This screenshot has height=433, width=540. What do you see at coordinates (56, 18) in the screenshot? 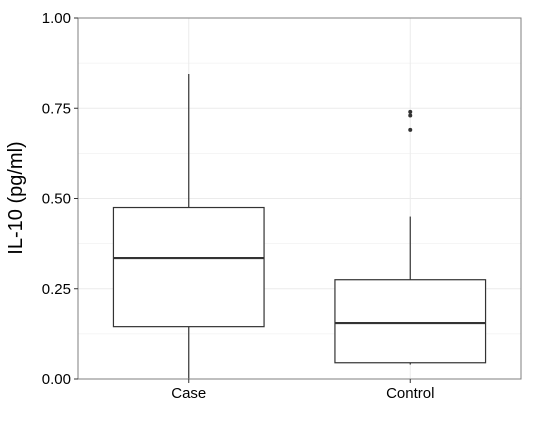
I see `y-tick-label: 1.00` at bounding box center [56, 18].